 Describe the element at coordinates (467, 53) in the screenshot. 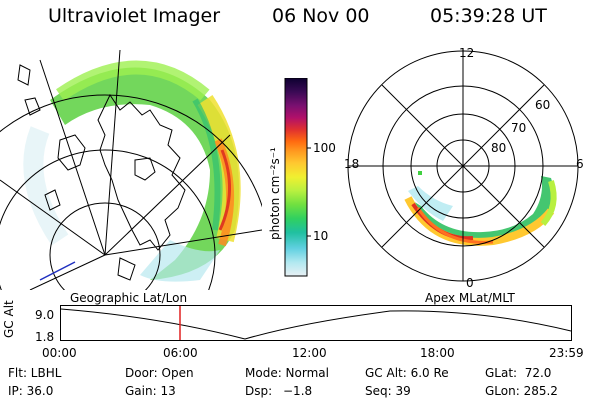

I see `mlt-label-12: 12` at that location.